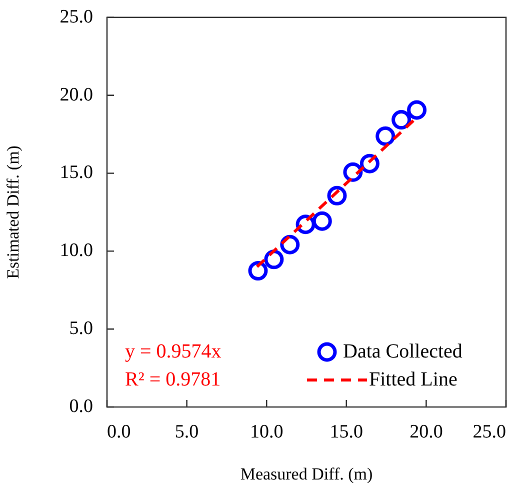  Describe the element at coordinates (13, 212) in the screenshot. I see `y-axis-title: Estimated Diff. (m)` at that location.